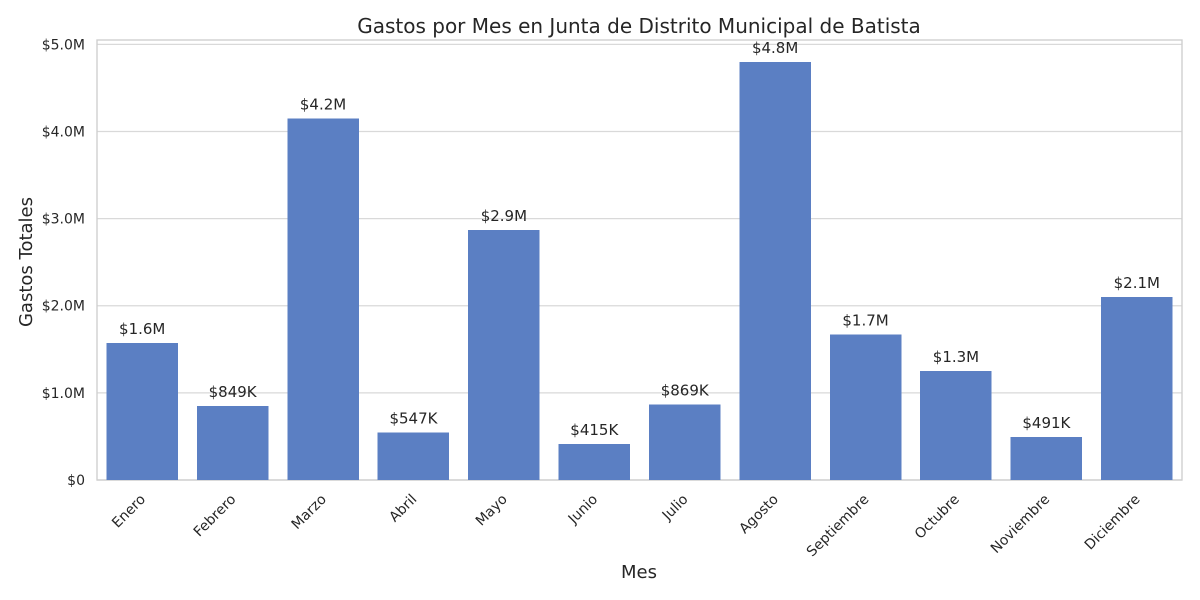 The image size is (1200, 600). What do you see at coordinates (403, 509) in the screenshot?
I see `x-tick-label: Abril` at bounding box center [403, 509].